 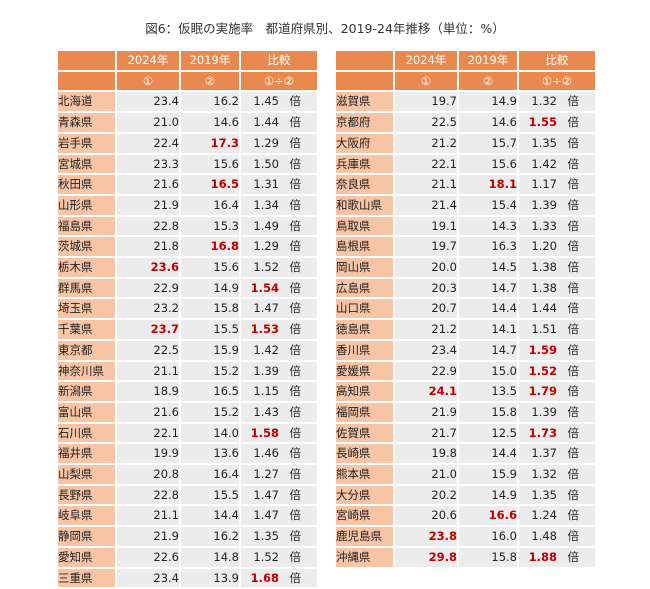 What do you see at coordinates (426, 474) in the screenshot?
I see `value-2024: 21.0` at bounding box center [426, 474].